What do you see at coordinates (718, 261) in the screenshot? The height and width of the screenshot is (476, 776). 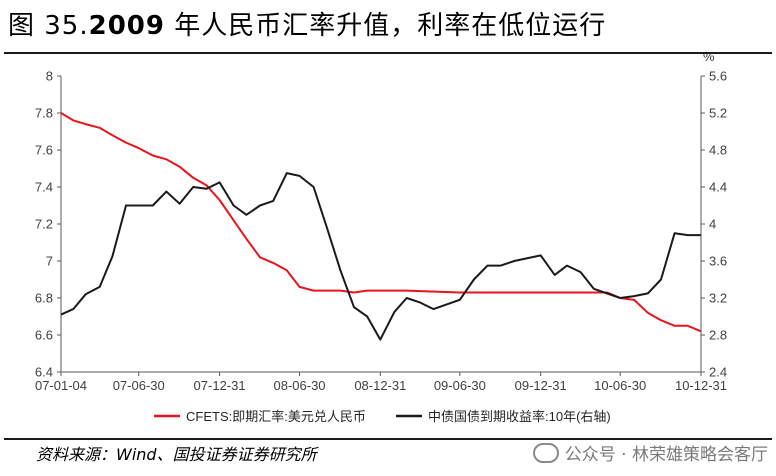 I see `right-tick-label: 3.6` at bounding box center [718, 261].